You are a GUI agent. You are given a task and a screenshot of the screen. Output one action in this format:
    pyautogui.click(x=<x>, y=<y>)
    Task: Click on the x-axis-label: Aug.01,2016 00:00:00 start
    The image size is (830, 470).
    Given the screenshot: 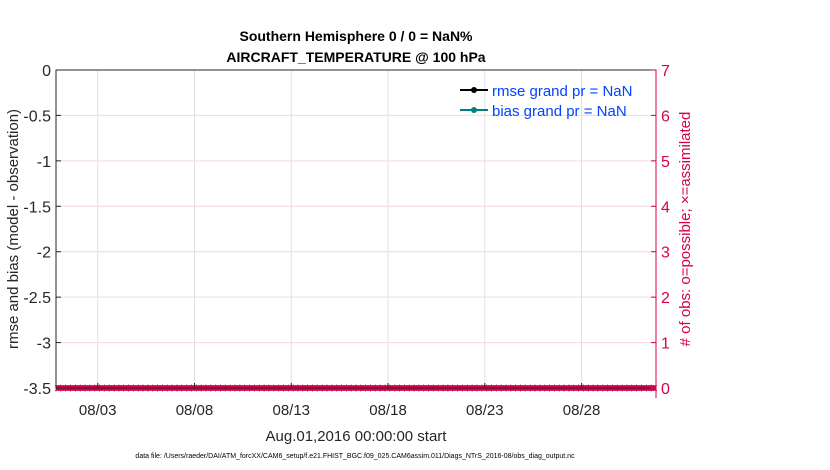 What is the action you would take?
    pyautogui.click(x=357, y=436)
    